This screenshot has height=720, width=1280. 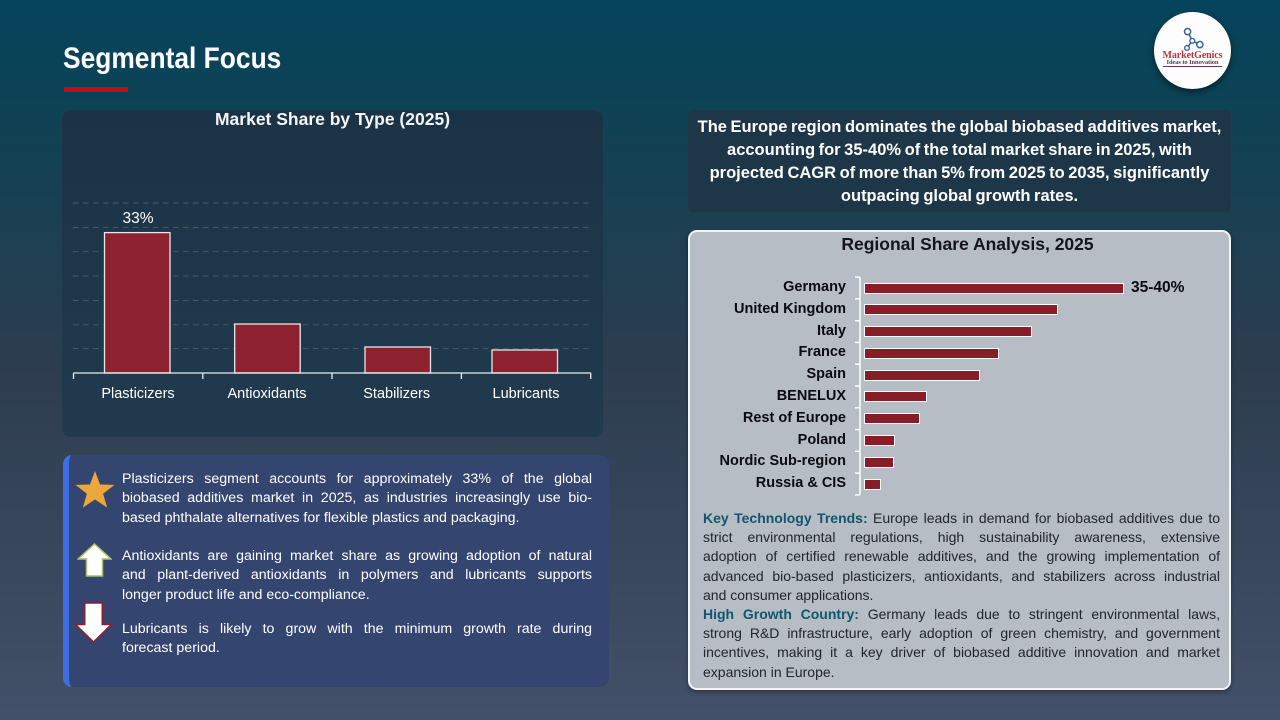 What do you see at coordinates (267, 394) in the screenshot?
I see `svg-text: Antioxidants` at bounding box center [267, 394].